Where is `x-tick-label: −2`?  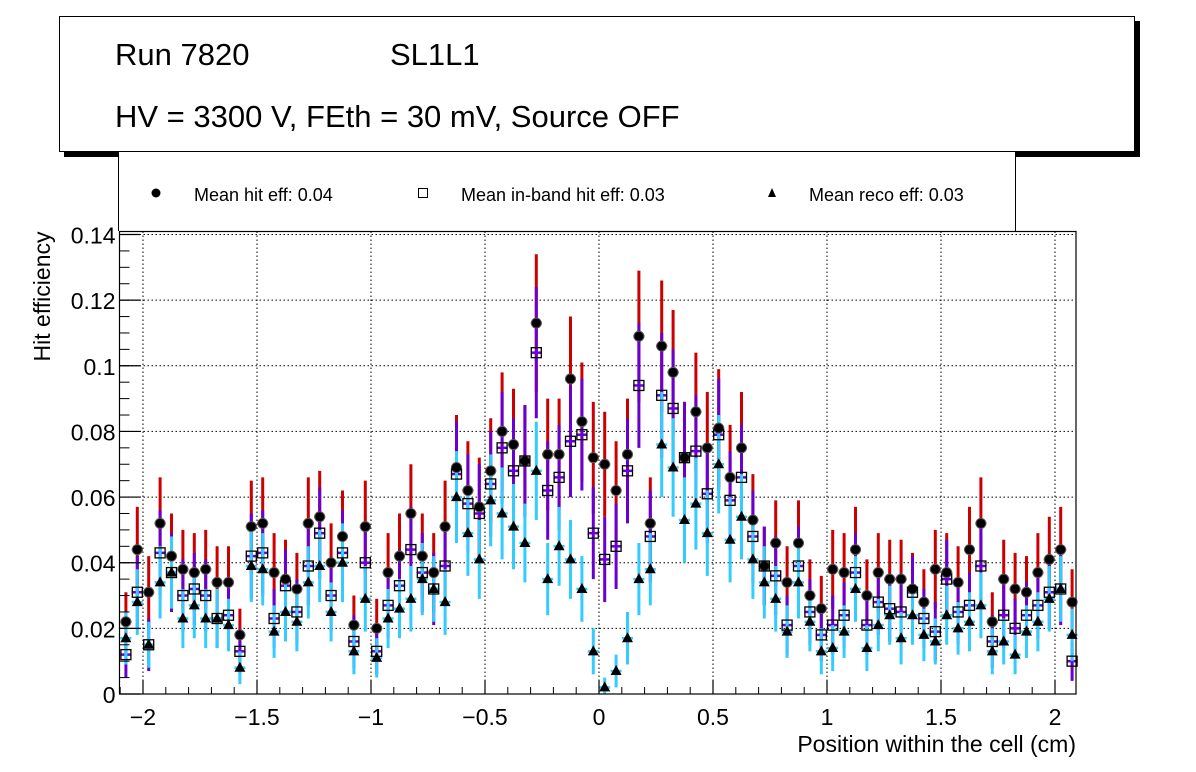 x-tick-label: −2 is located at coordinates (143, 717).